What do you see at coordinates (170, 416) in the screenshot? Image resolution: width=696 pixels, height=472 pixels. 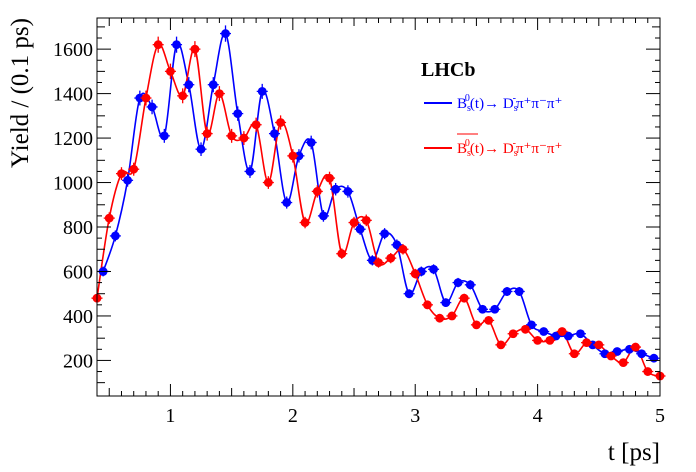 I see `x-tick-label: 1` at bounding box center [170, 416].